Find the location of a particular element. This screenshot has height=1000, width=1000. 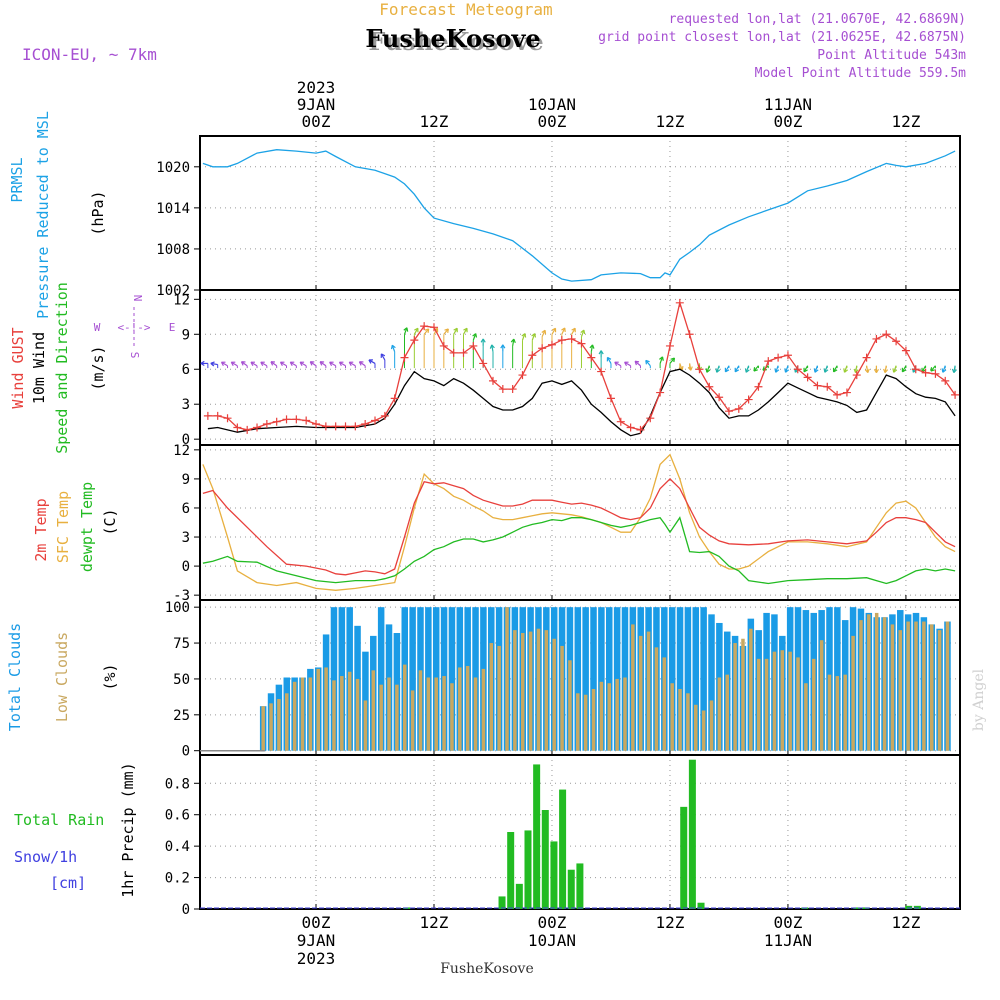

bottom-time-label: 12Z is located at coordinates (670, 922).